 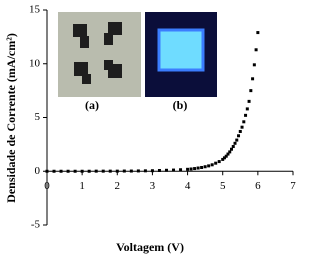 What do you see at coordinates (223, 186) in the screenshot?
I see `x-tick-label: 5` at bounding box center [223, 186].